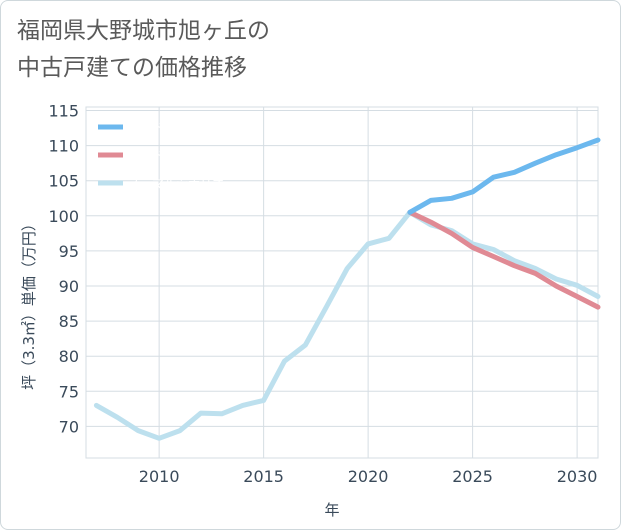 This screenshot has width=621, height=530. What do you see at coordinates (63, 111) in the screenshot?
I see `y-tick-label: 115` at bounding box center [63, 111].